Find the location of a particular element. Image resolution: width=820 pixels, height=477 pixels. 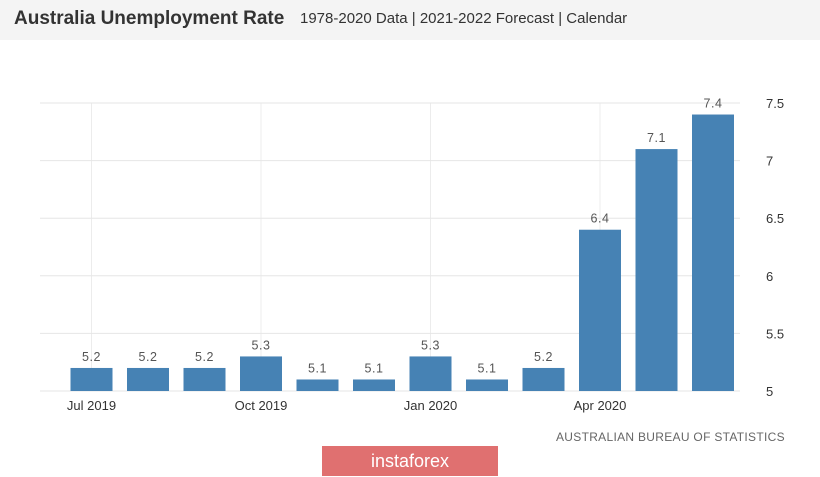

y-tick-label: 7 is located at coordinates (769, 161).